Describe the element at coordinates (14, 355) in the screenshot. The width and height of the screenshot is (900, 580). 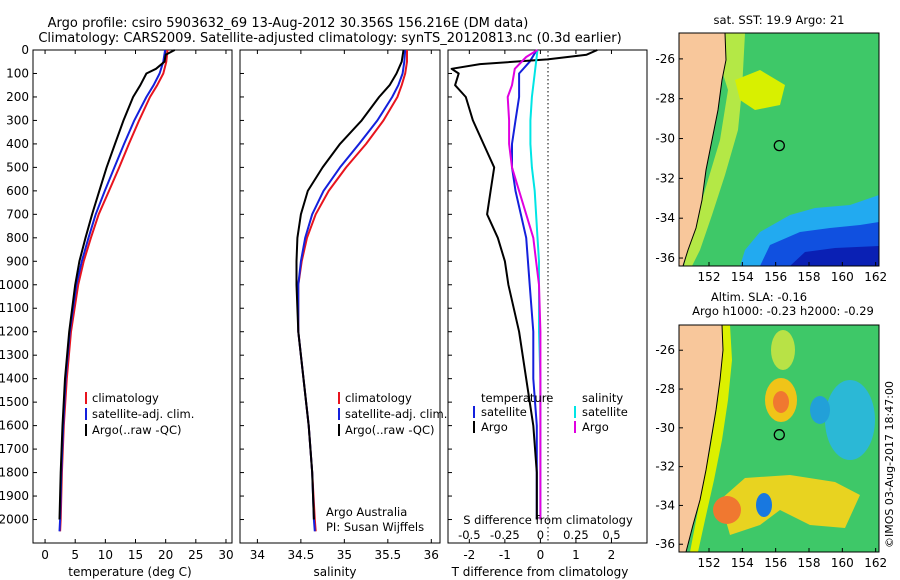
I see `y-tick-label: 1300` at that location.